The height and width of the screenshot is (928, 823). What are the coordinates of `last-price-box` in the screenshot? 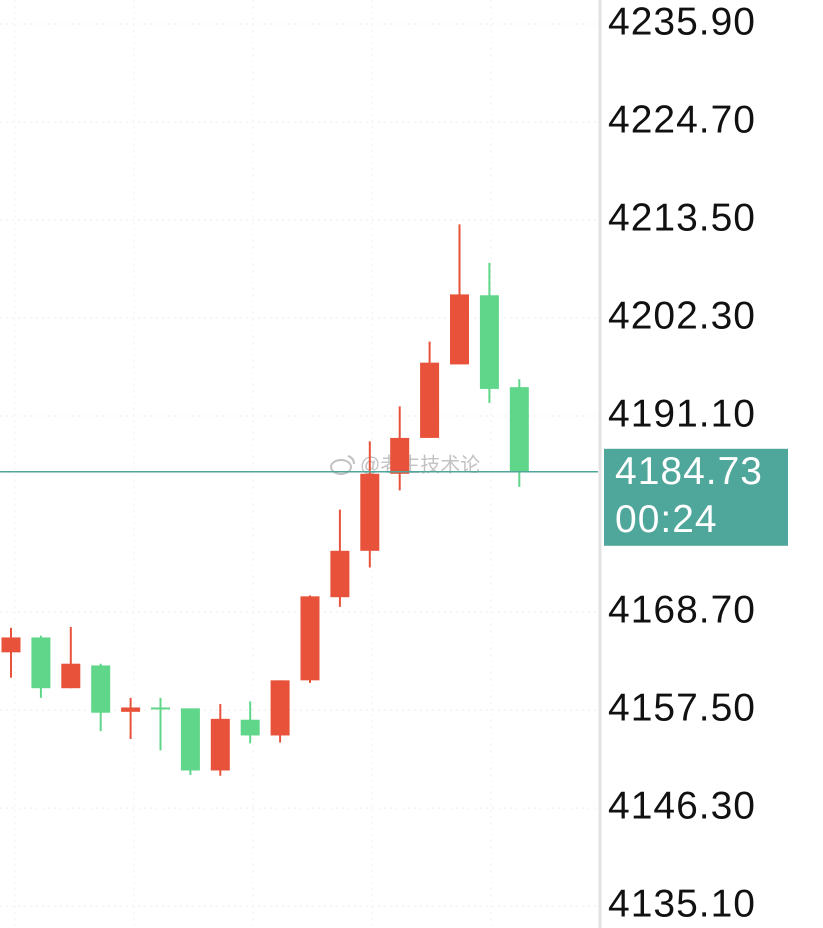 It's located at (696, 497).